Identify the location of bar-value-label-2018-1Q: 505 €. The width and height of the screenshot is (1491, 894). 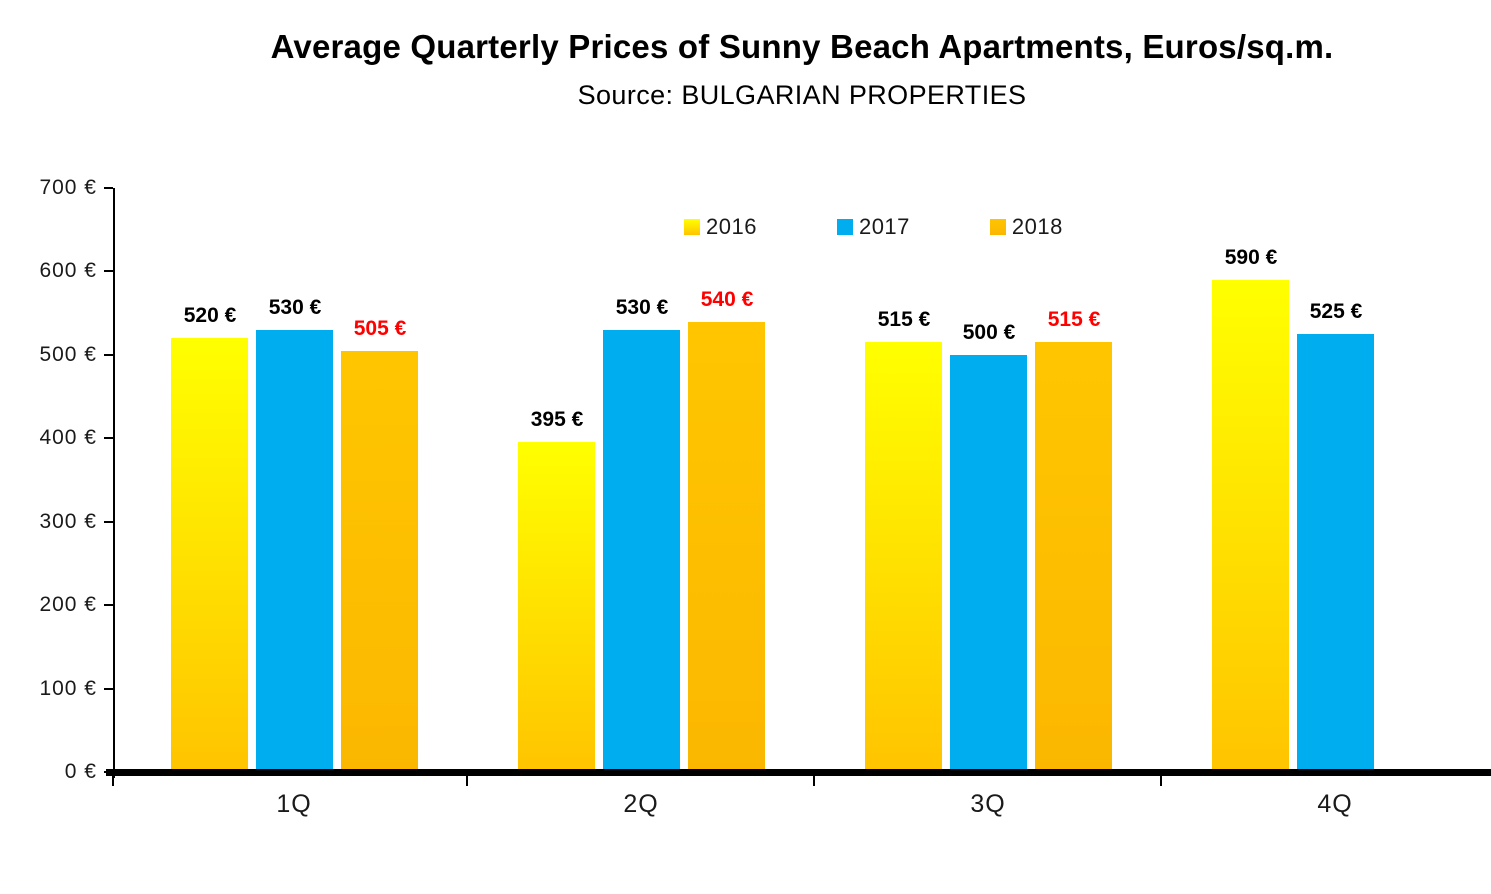
(380, 328).